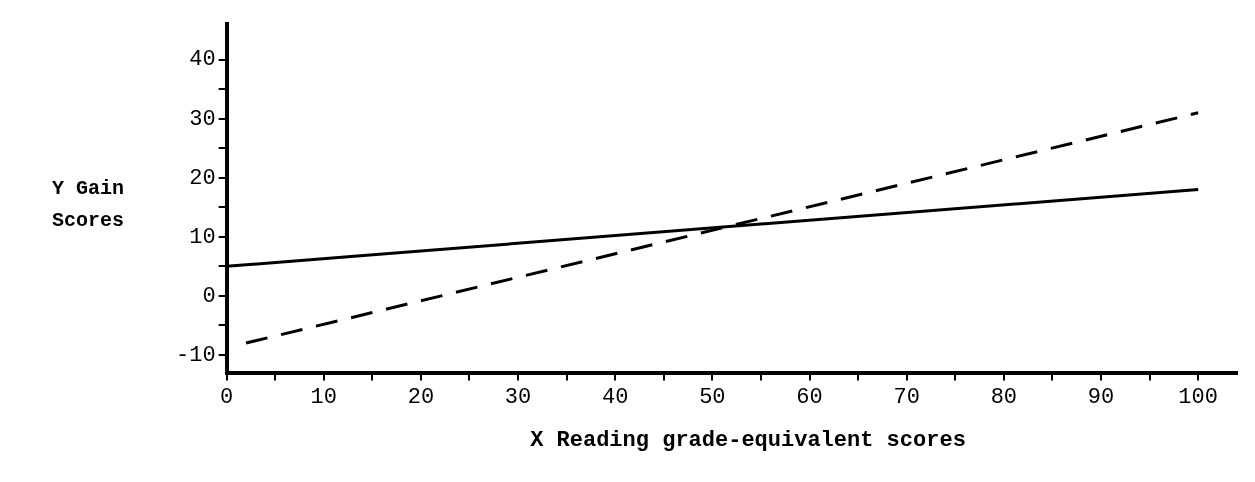  What do you see at coordinates (1101, 397) in the screenshot?
I see `x-tick-label: 90` at bounding box center [1101, 397].